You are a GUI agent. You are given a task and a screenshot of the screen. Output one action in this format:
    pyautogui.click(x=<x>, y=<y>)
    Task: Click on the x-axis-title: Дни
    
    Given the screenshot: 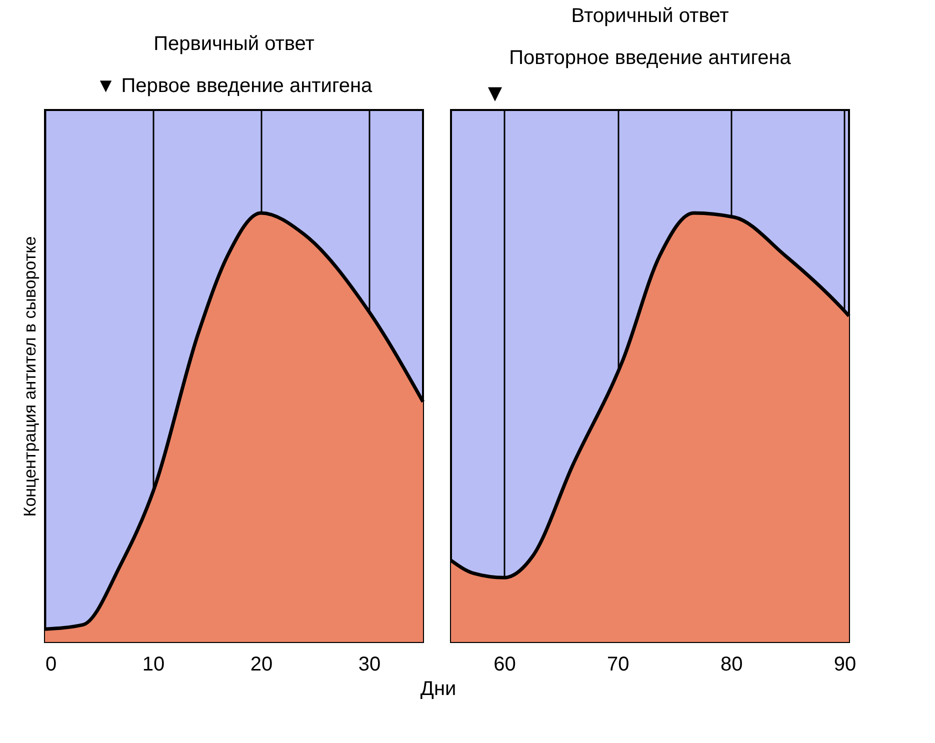 What is the action you would take?
    pyautogui.click(x=438, y=689)
    